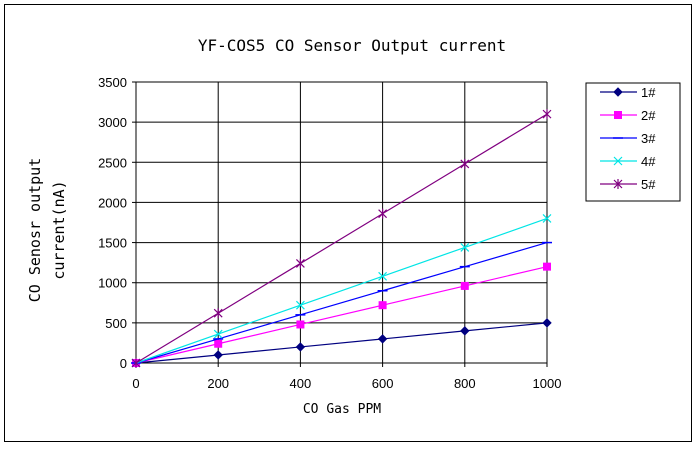 The height and width of the screenshot is (451, 699). What do you see at coordinates (465, 383) in the screenshot?
I see `x-tick-label: 800` at bounding box center [465, 383].